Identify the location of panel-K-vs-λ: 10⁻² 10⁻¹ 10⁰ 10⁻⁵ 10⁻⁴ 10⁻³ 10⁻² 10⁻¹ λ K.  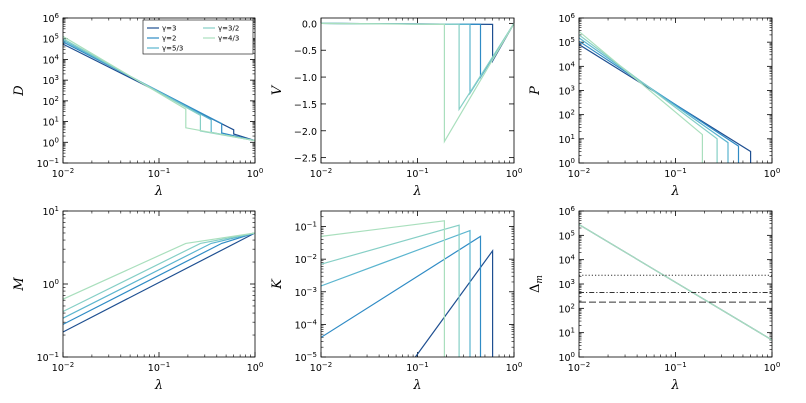
(396, 301).